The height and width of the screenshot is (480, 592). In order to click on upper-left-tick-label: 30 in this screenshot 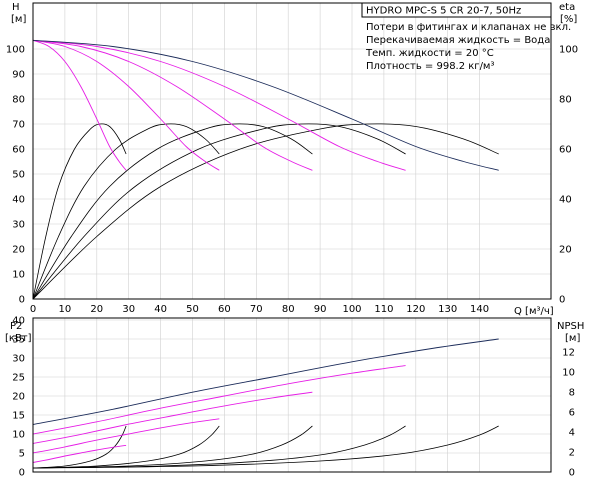, I will do `click(18, 225)`.